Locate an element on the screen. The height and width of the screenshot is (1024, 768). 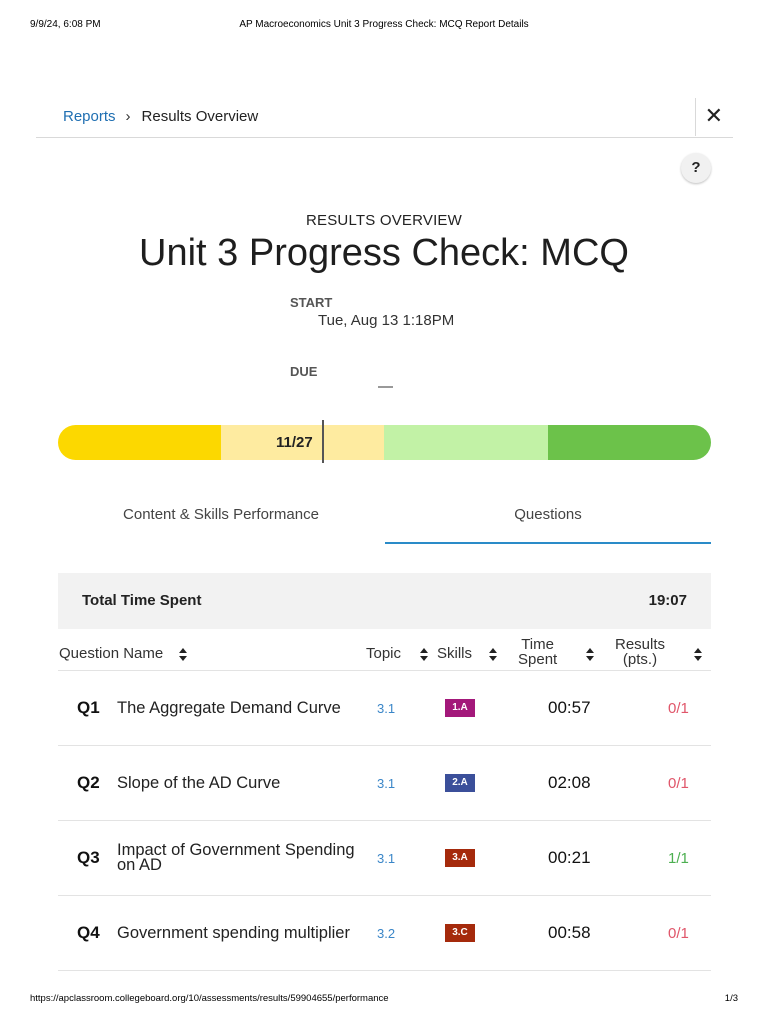
overview-label: RESULTS OVERVIEW is located at coordinates (383, 220).